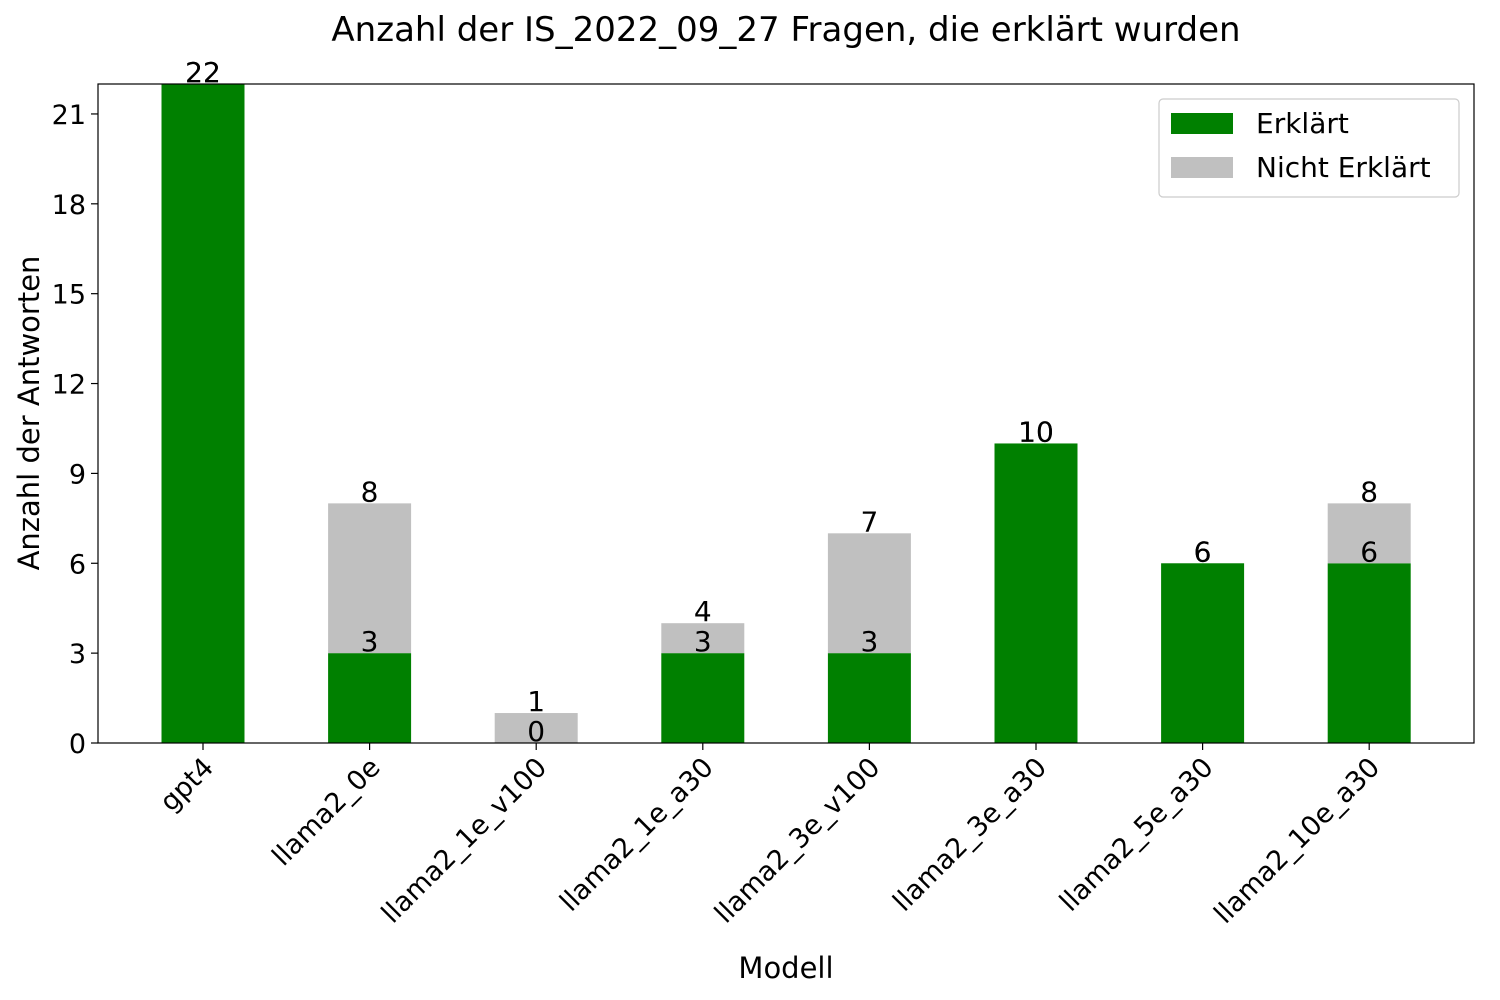 The height and width of the screenshot is (1000, 1500). Describe the element at coordinates (785, 968) in the screenshot. I see `x-axis-label: Modell` at that location.